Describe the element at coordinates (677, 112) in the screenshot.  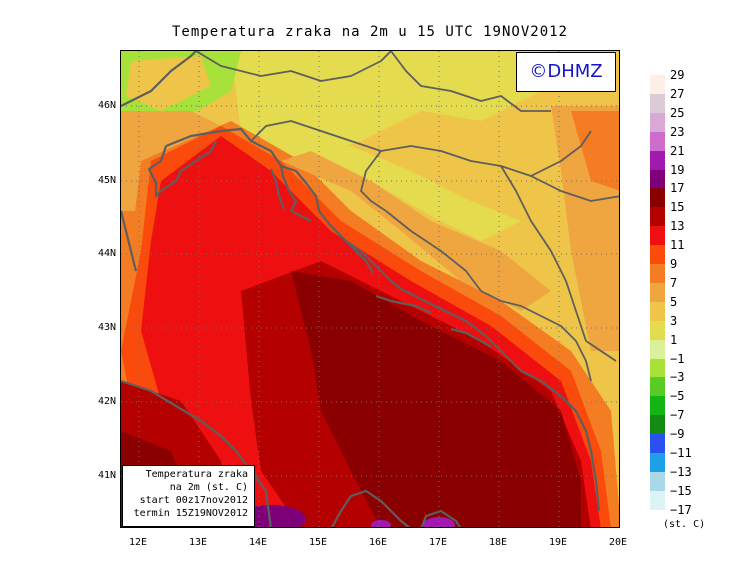
I see `legend-level-label: 25` at that location.